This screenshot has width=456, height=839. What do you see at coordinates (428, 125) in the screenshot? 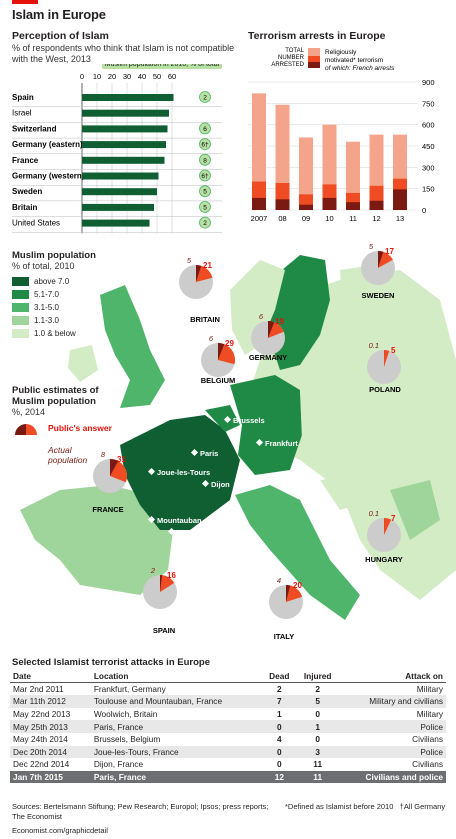
I see `arr-ytick: 600` at bounding box center [428, 125].